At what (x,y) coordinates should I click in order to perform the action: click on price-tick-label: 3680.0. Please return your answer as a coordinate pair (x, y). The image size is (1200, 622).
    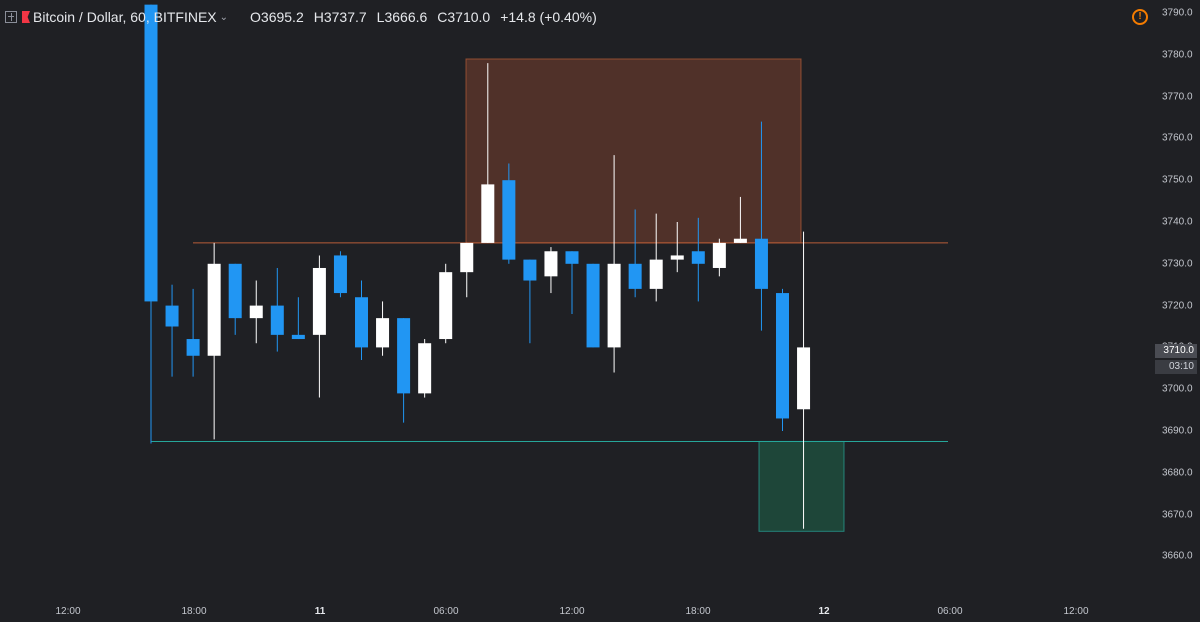
    Looking at the image, I should click on (1177, 473).